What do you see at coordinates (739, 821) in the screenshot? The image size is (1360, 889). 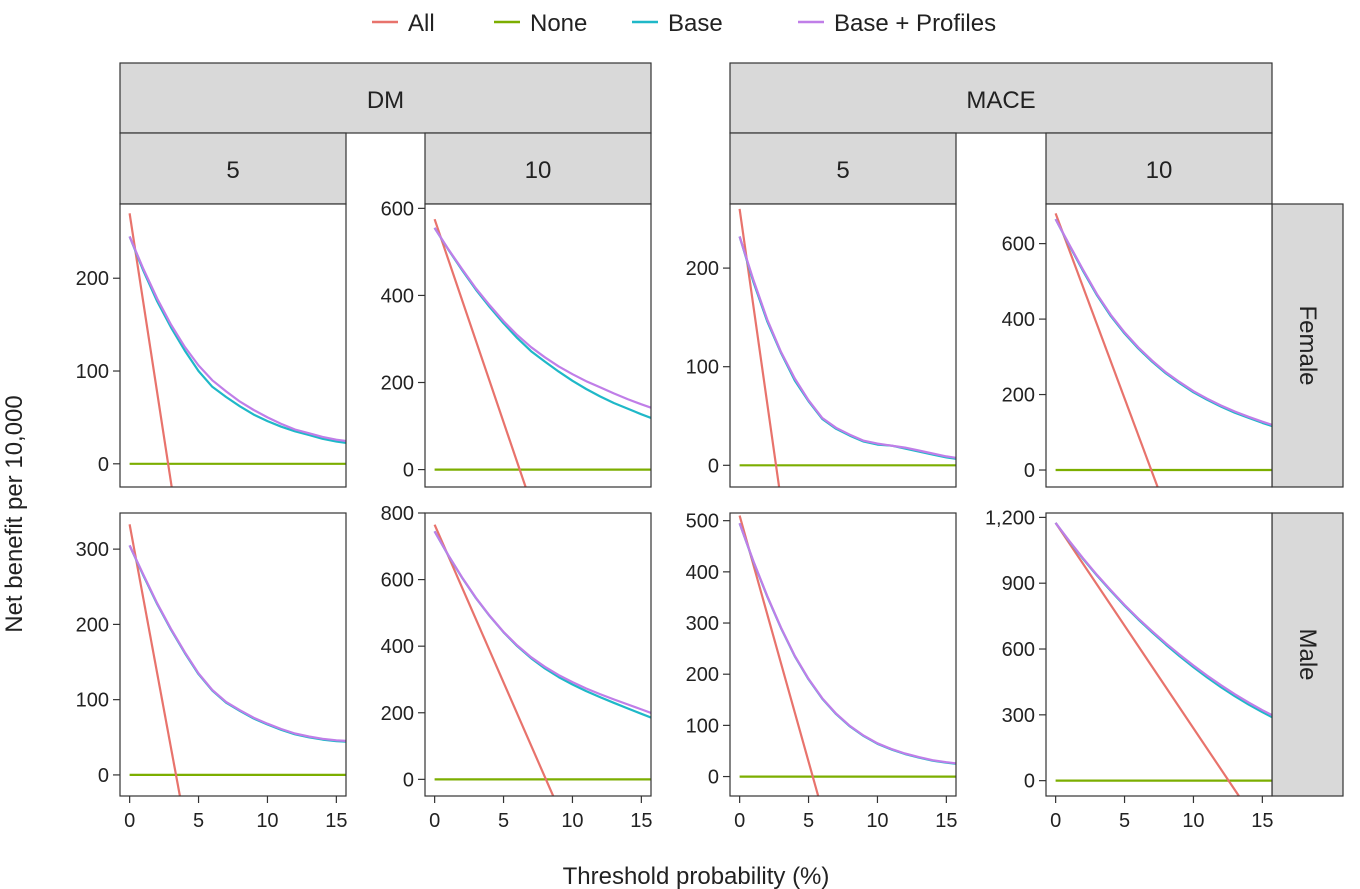 I see `x-tick-label-mace-5-male-0: 0` at bounding box center [739, 821].